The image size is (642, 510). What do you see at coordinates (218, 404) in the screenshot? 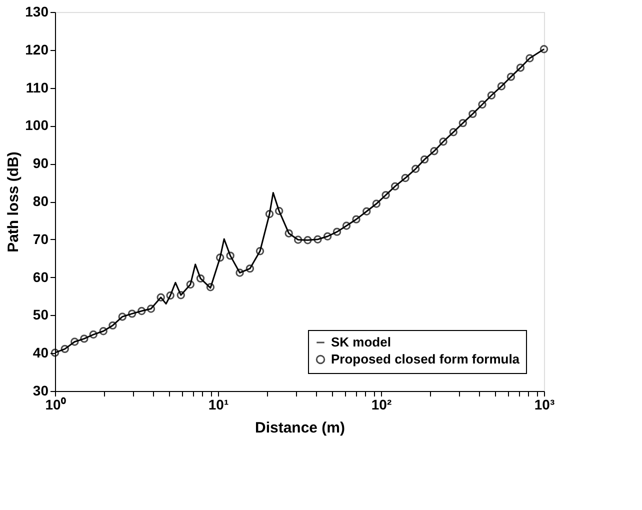
I see `x-tick-label: 10¹` at bounding box center [218, 404].